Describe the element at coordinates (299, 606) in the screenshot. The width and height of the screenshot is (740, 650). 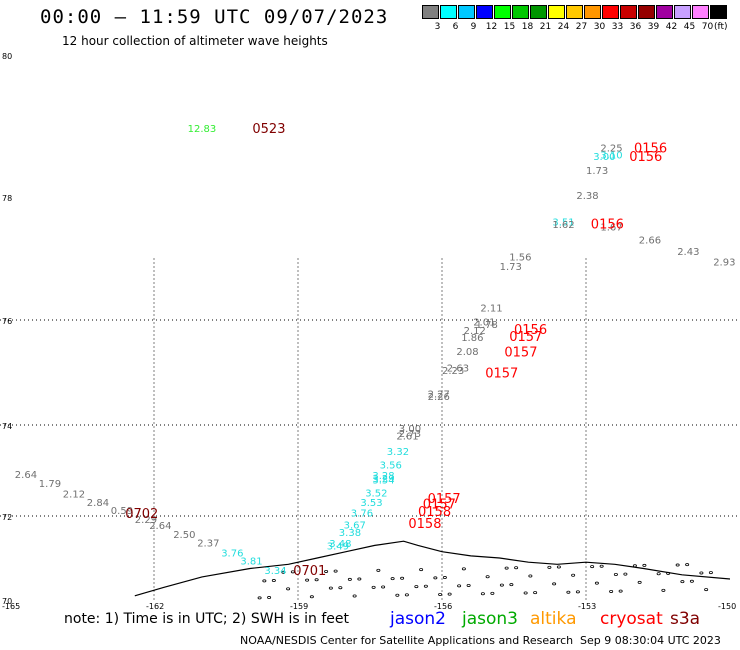
I see `longitude-label: -159` at that location.